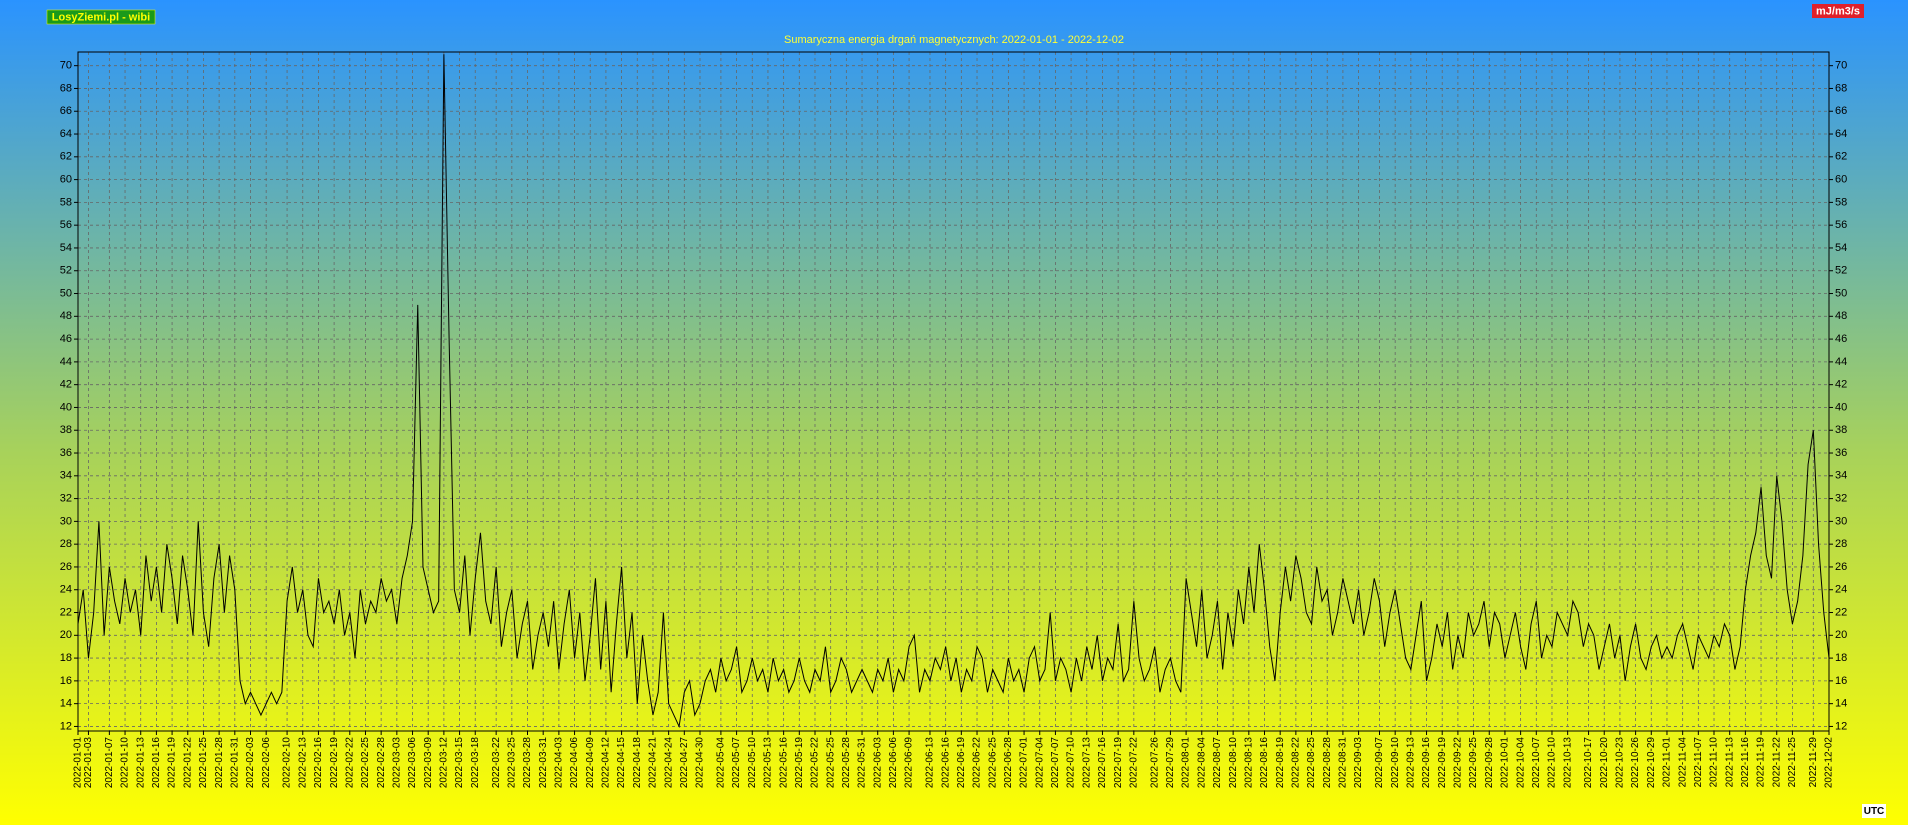 This screenshot has height=825, width=1908. What do you see at coordinates (1841, 521) in the screenshot?
I see `y2-tick-label: 30` at bounding box center [1841, 521].